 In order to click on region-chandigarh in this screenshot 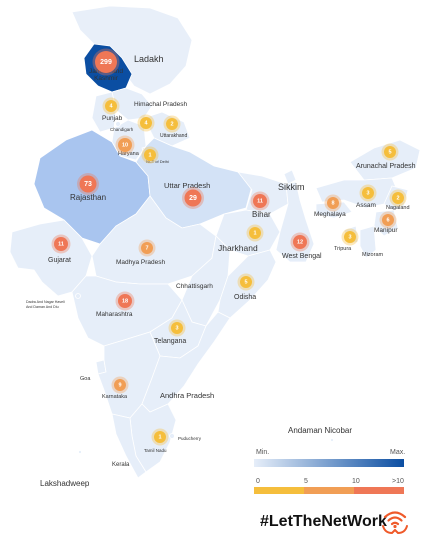, I will do `click(118, 124)`.